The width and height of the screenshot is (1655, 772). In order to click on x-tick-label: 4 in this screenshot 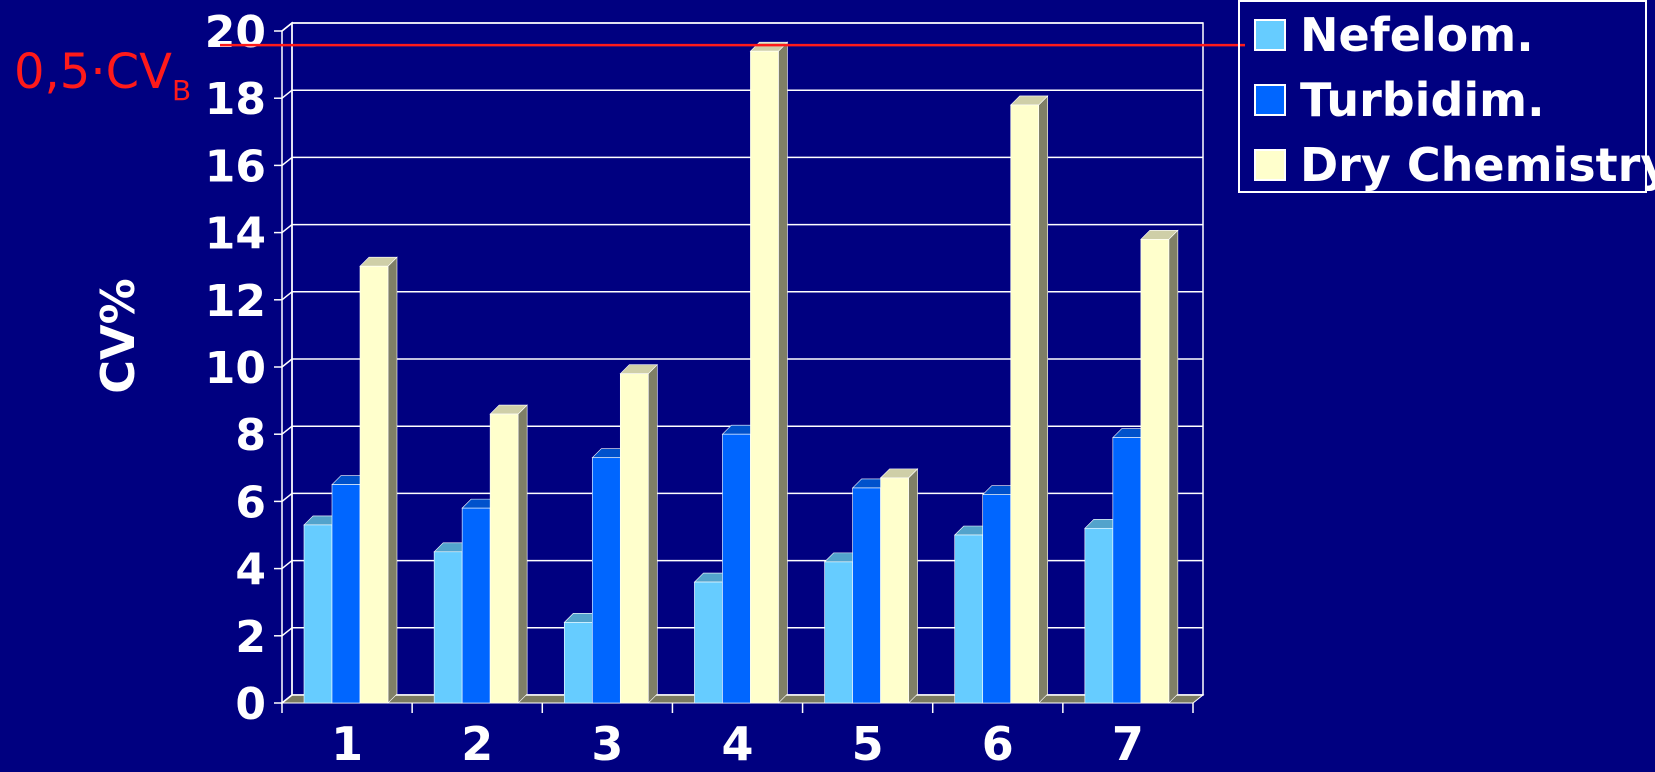, I will do `click(737, 742)`.